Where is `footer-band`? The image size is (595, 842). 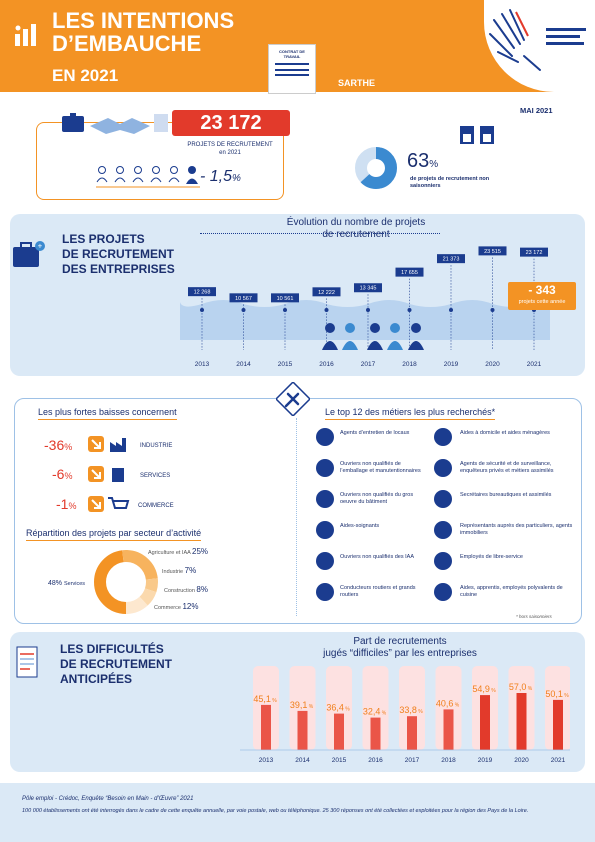
footer-band is located at coordinates (297, 812).